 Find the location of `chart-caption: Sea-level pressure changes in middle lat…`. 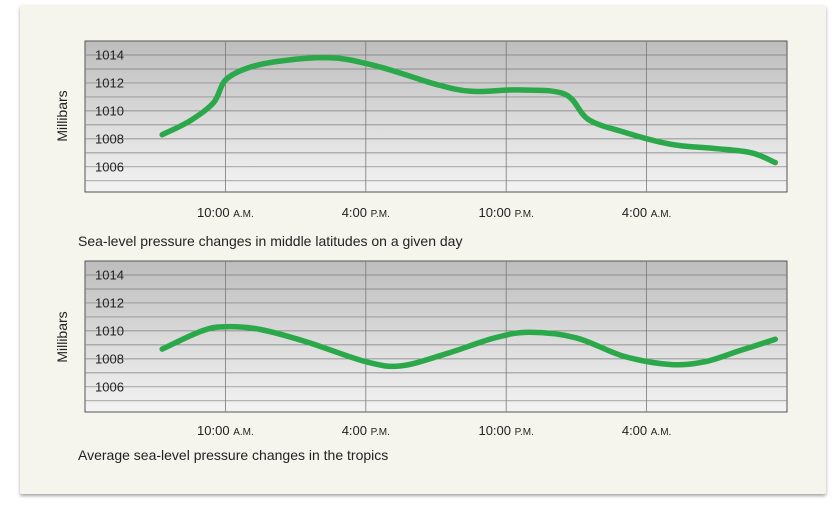

chart-caption: Sea-level pressure changes in middle lat… is located at coordinates (270, 241).